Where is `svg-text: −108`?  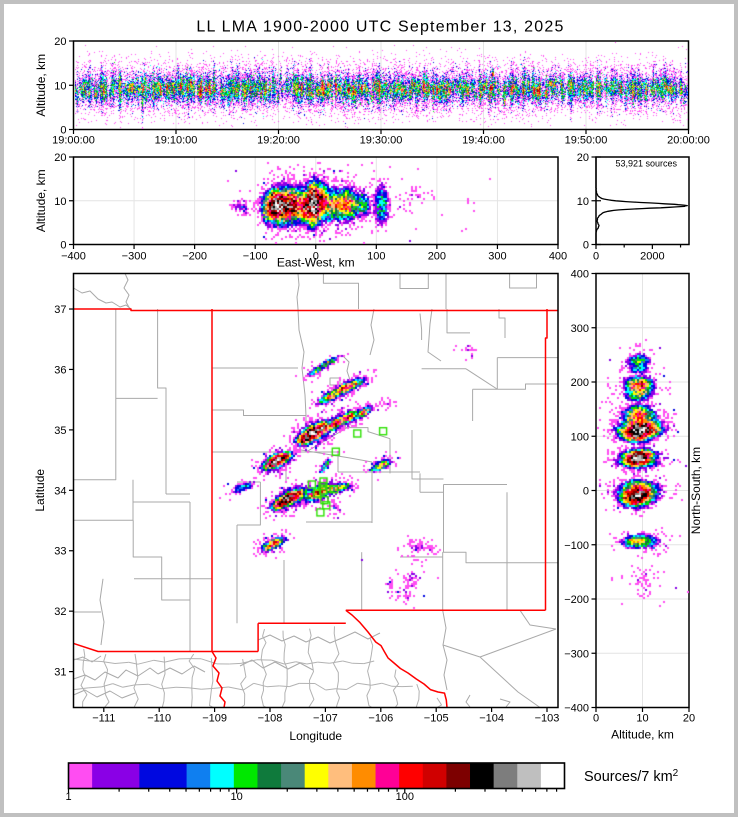
svg-text: −108 is located at coordinates (270, 719).